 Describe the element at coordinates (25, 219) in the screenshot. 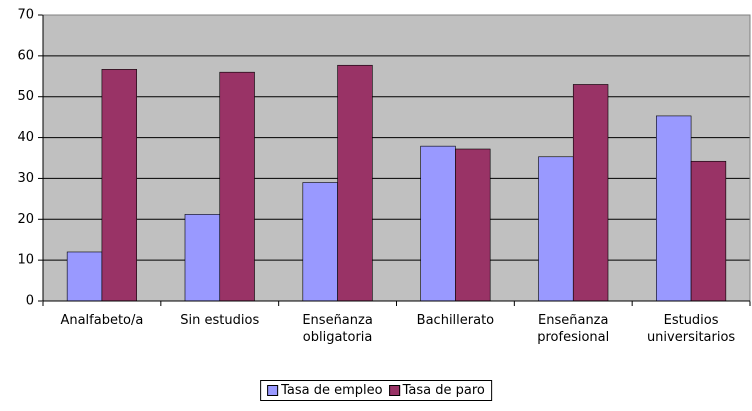

I see `y-tick-label: 20` at that location.